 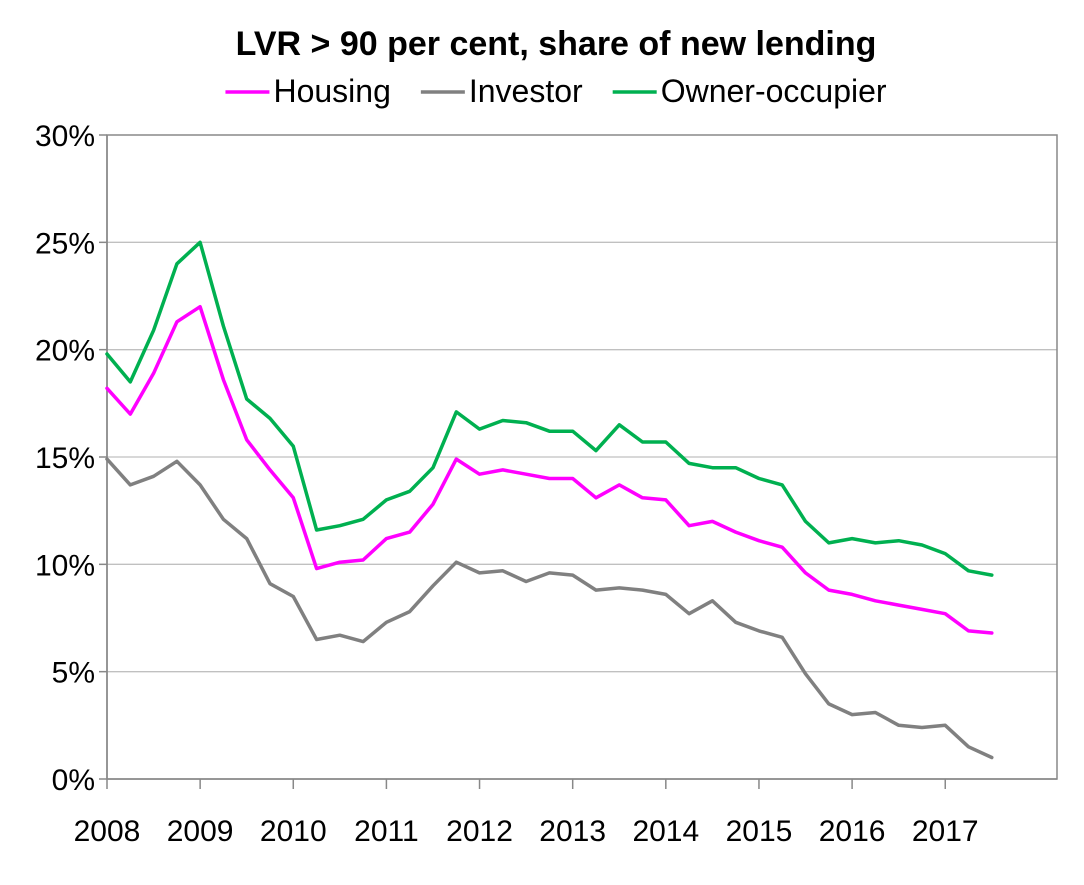 I want to click on legend-label-investor: Investor, so click(x=526, y=91).